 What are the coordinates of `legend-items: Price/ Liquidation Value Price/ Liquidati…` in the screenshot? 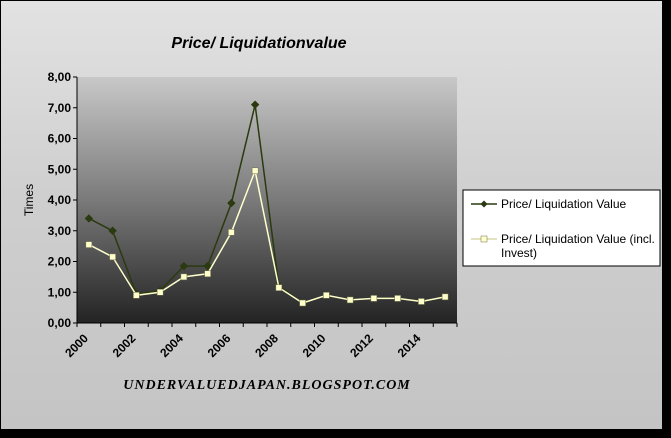 It's located at (563, 228).